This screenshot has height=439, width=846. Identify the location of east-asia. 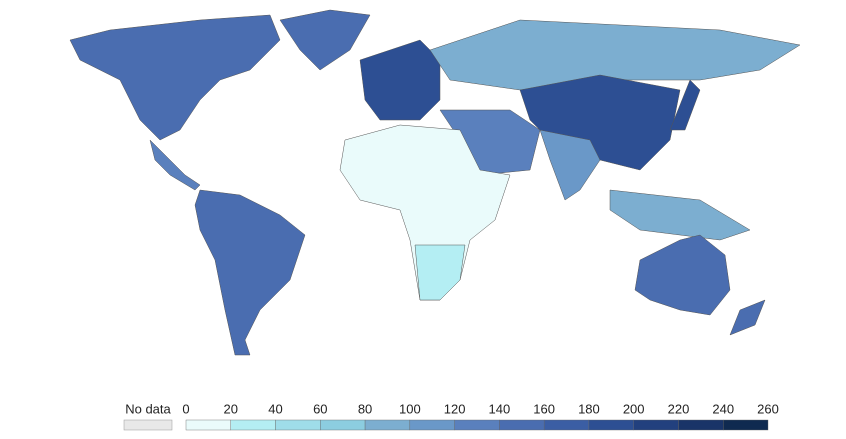
(600, 122).